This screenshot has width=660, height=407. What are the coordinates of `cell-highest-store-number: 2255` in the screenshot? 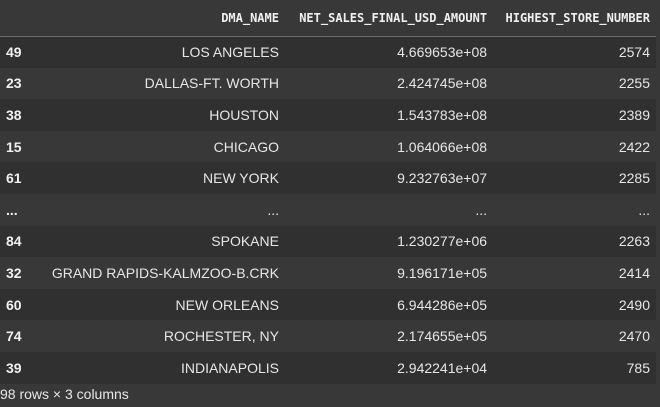 It's located at (634, 83).